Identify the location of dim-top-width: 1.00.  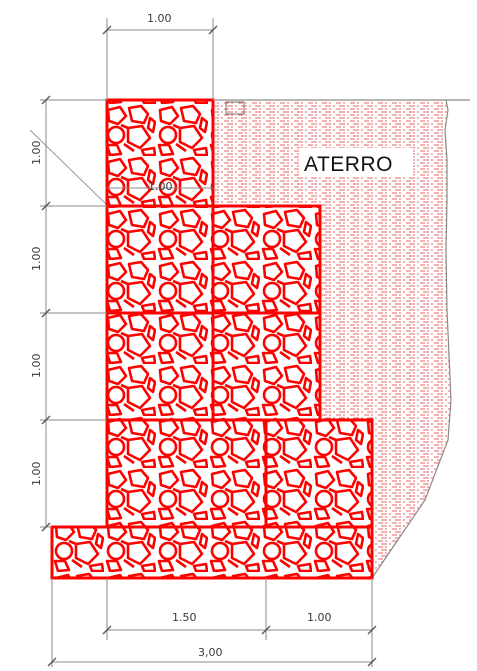
(159, 18).